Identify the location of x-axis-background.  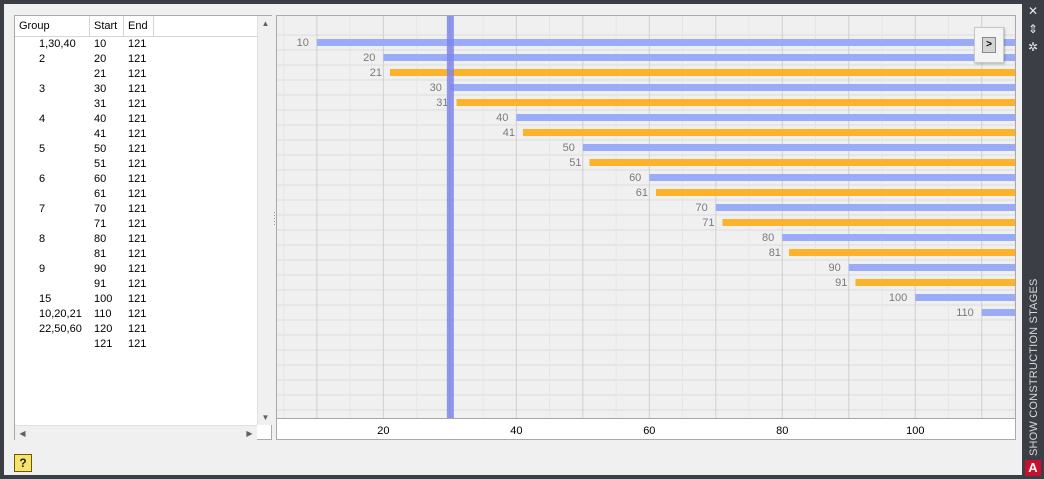
(646, 428).